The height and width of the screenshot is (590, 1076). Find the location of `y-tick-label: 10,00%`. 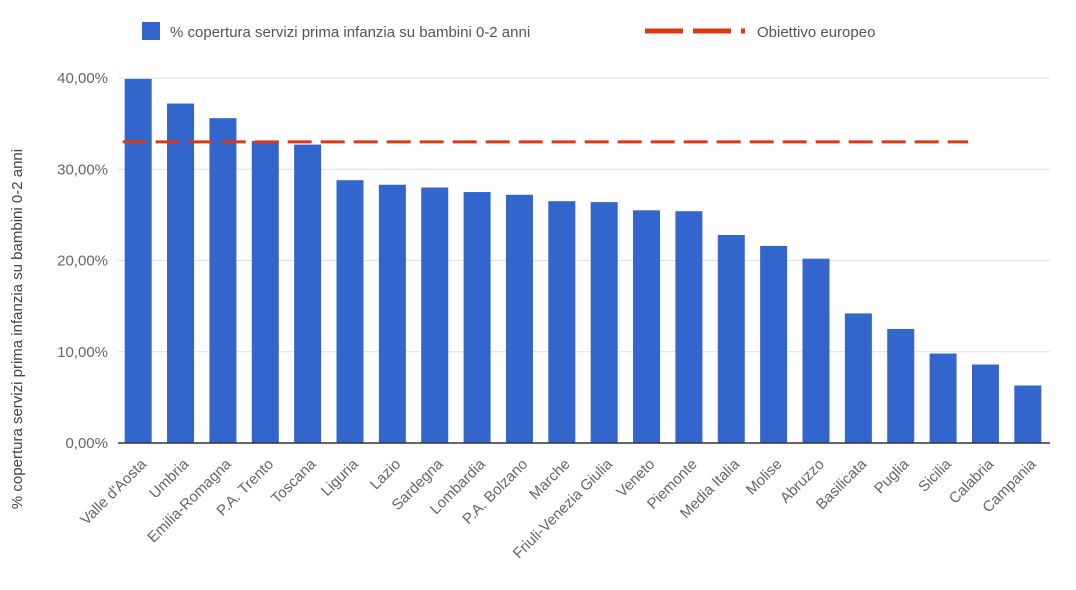

y-tick-label: 10,00% is located at coordinates (82, 352).